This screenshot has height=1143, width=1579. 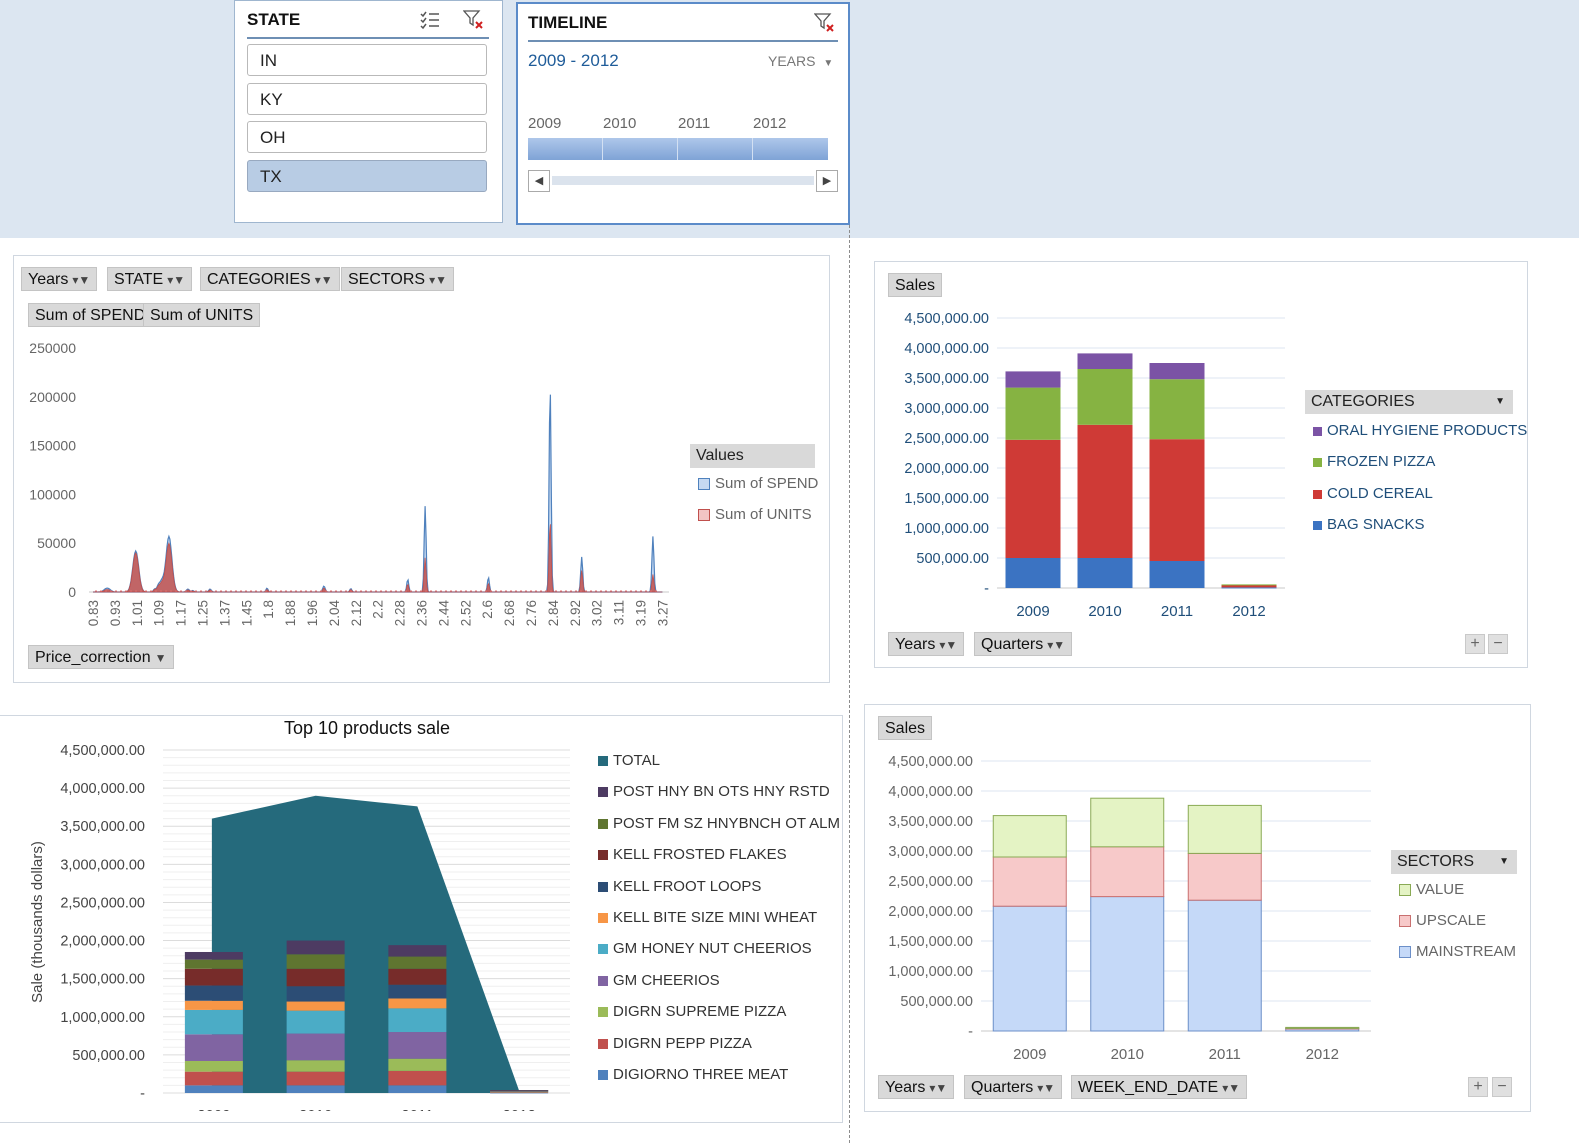 What do you see at coordinates (274, 19) in the screenshot?
I see `state-slicer-title: STATE` at bounding box center [274, 19].